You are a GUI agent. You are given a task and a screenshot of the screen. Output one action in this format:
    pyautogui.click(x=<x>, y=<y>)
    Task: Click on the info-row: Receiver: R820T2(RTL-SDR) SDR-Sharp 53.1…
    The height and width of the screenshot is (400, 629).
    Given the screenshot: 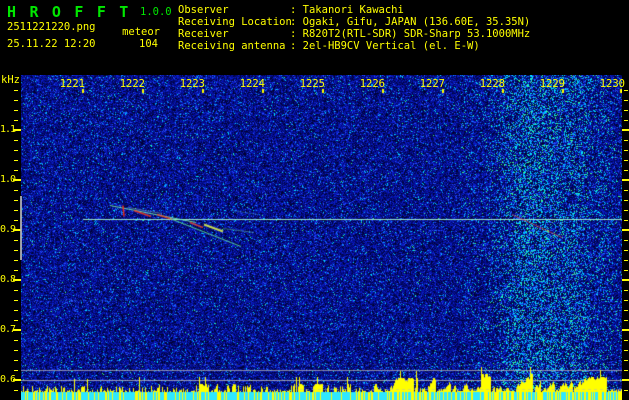 What is the action you would take?
    pyautogui.click(x=354, y=34)
    